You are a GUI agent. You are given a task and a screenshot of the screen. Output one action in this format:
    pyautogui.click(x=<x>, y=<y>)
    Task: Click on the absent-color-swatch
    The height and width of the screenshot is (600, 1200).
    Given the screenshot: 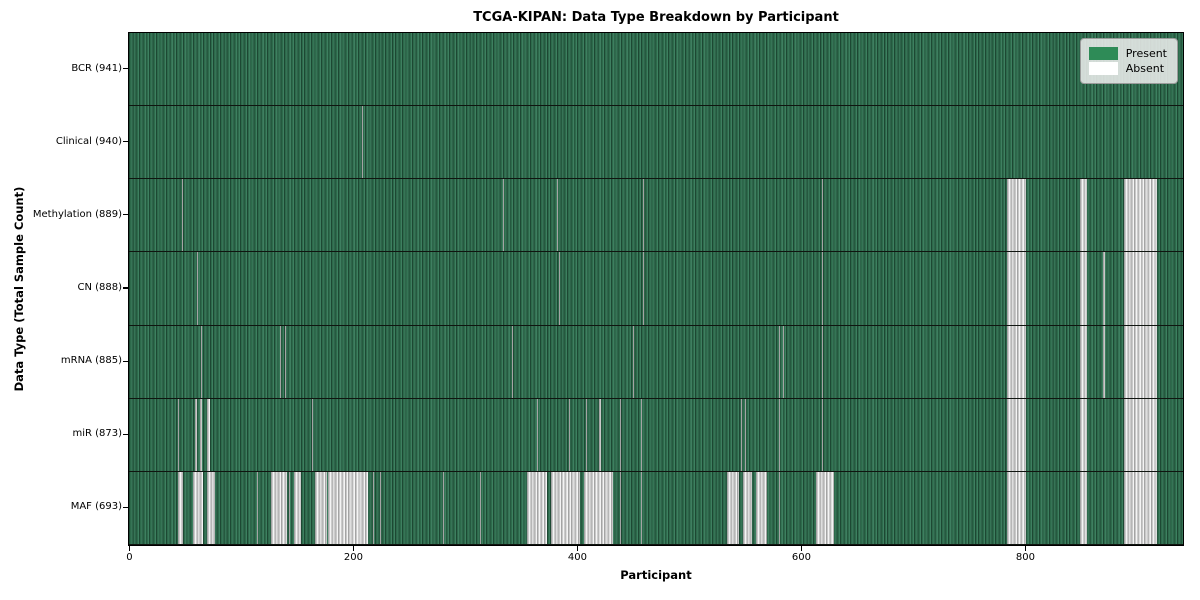 What is the action you would take?
    pyautogui.click(x=1103, y=68)
    